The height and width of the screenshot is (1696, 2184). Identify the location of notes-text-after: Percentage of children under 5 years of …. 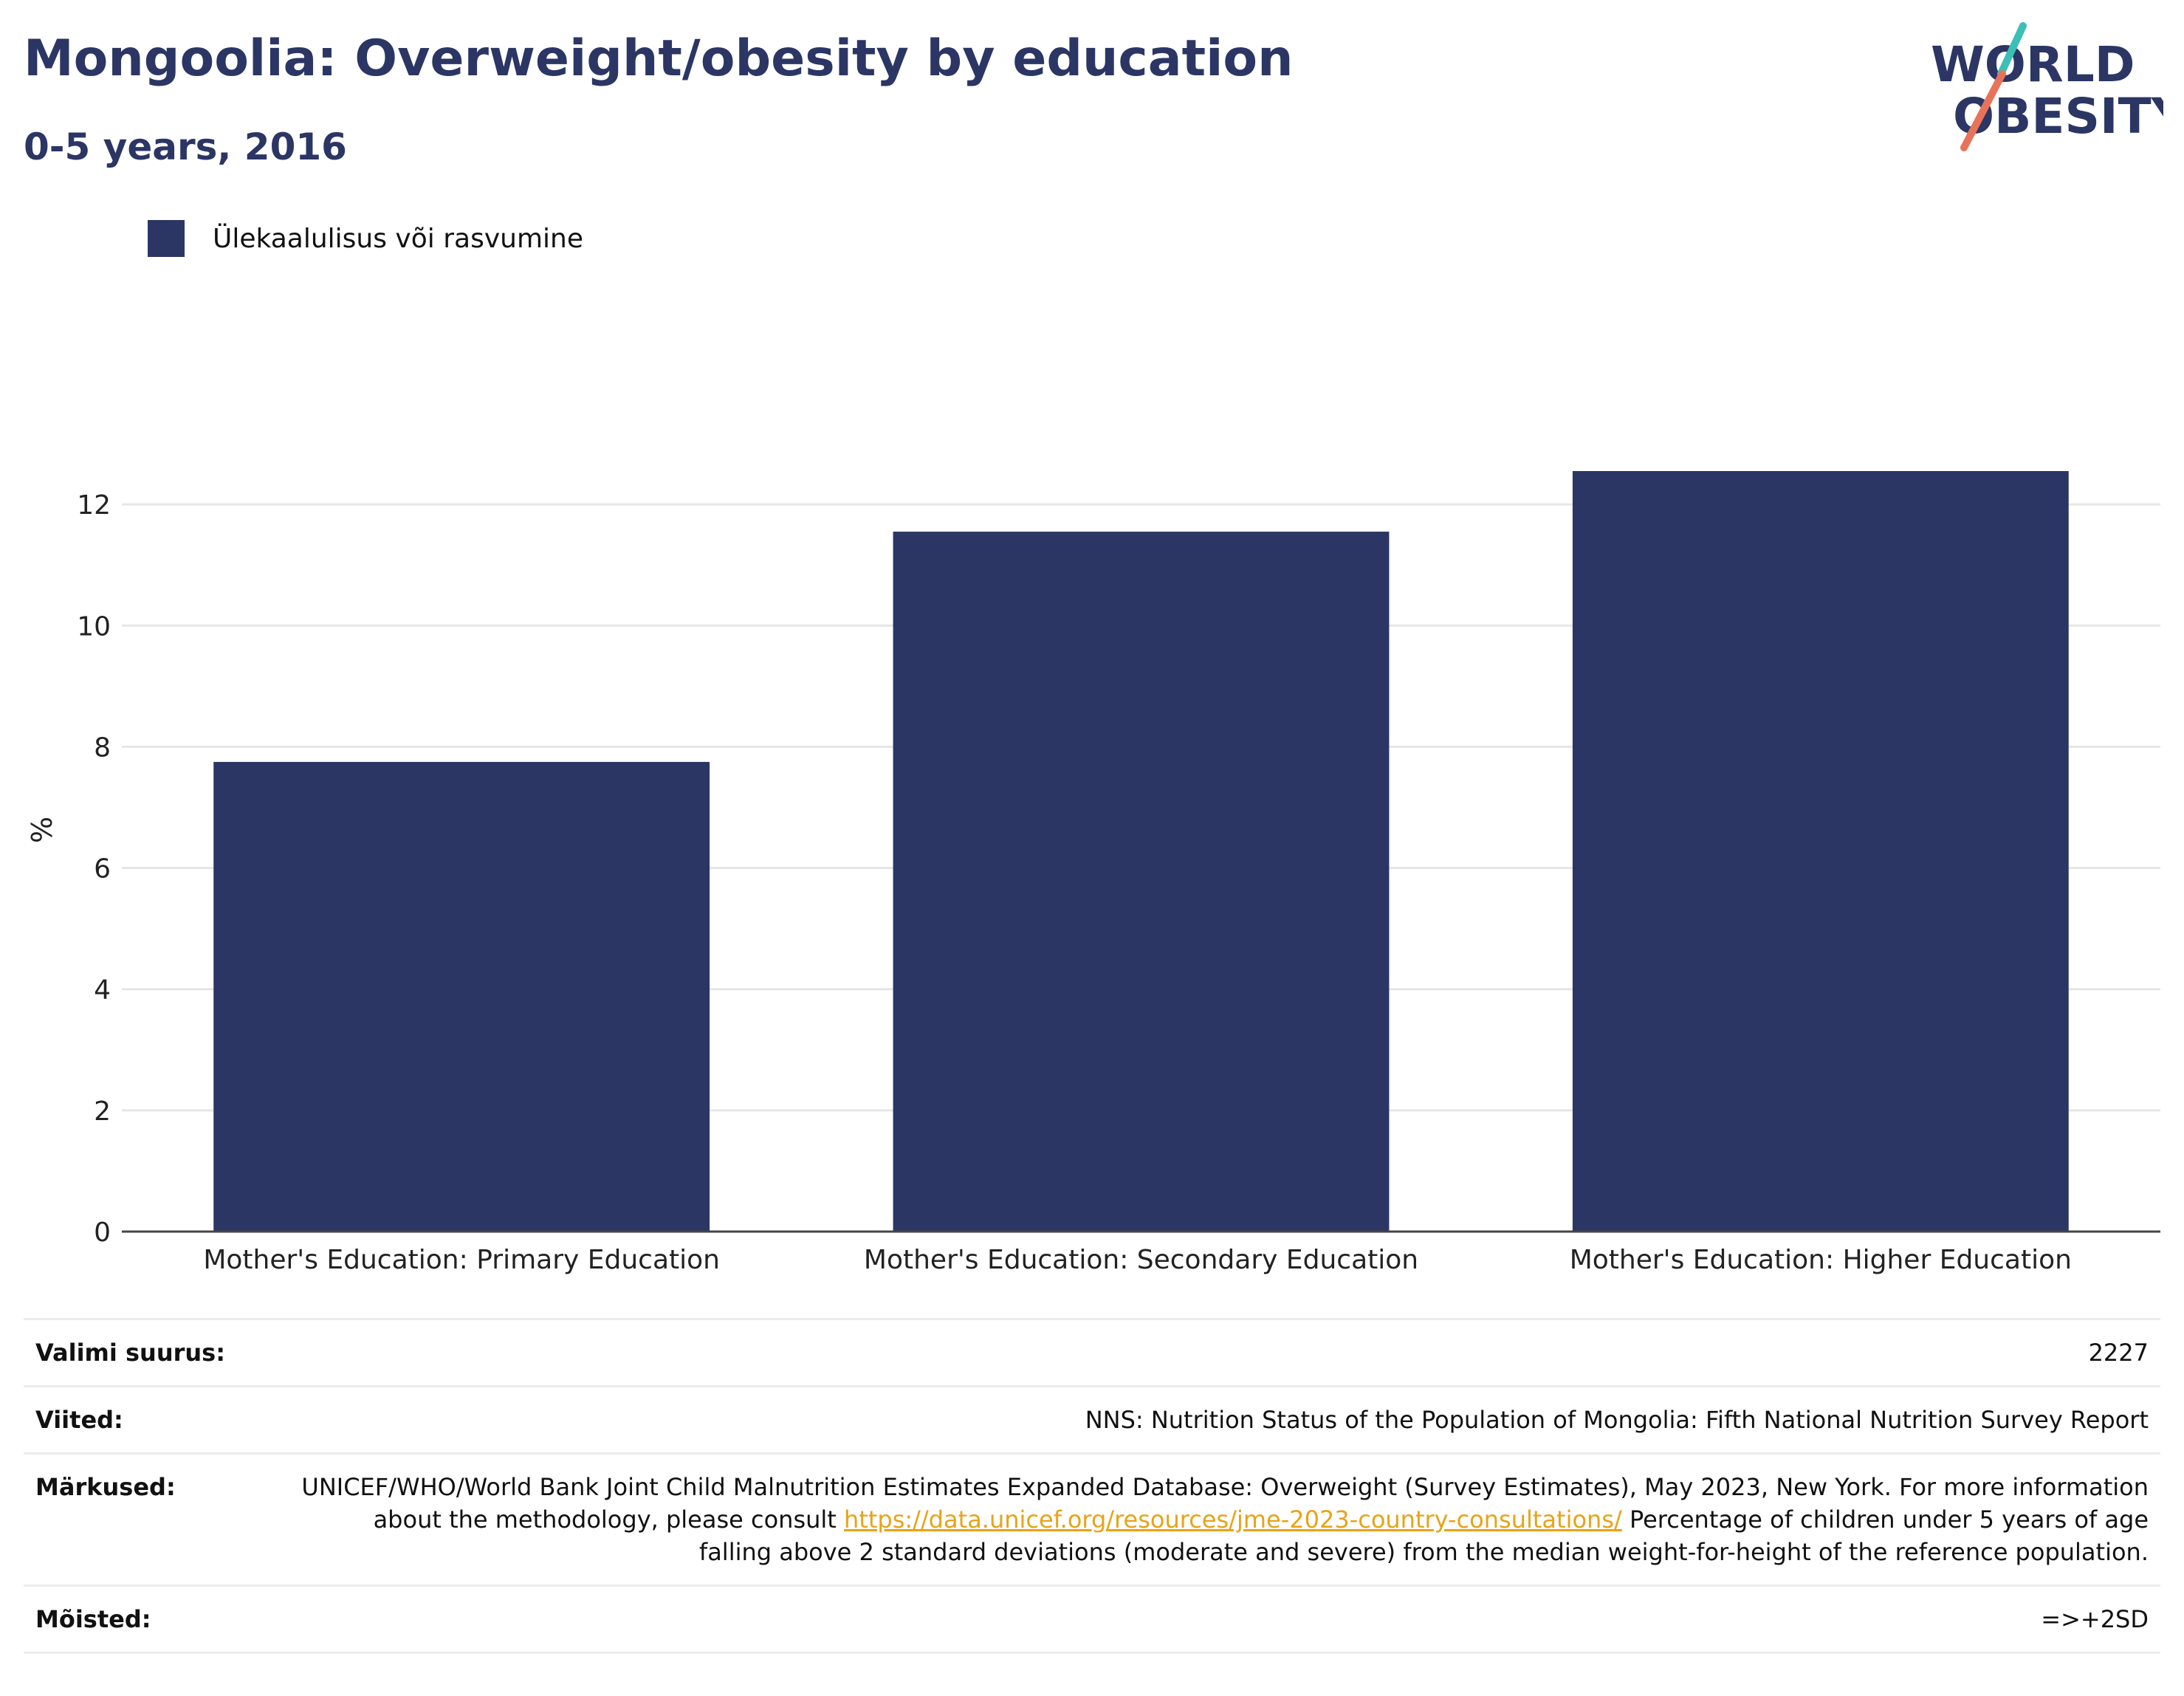
(1423, 1536).